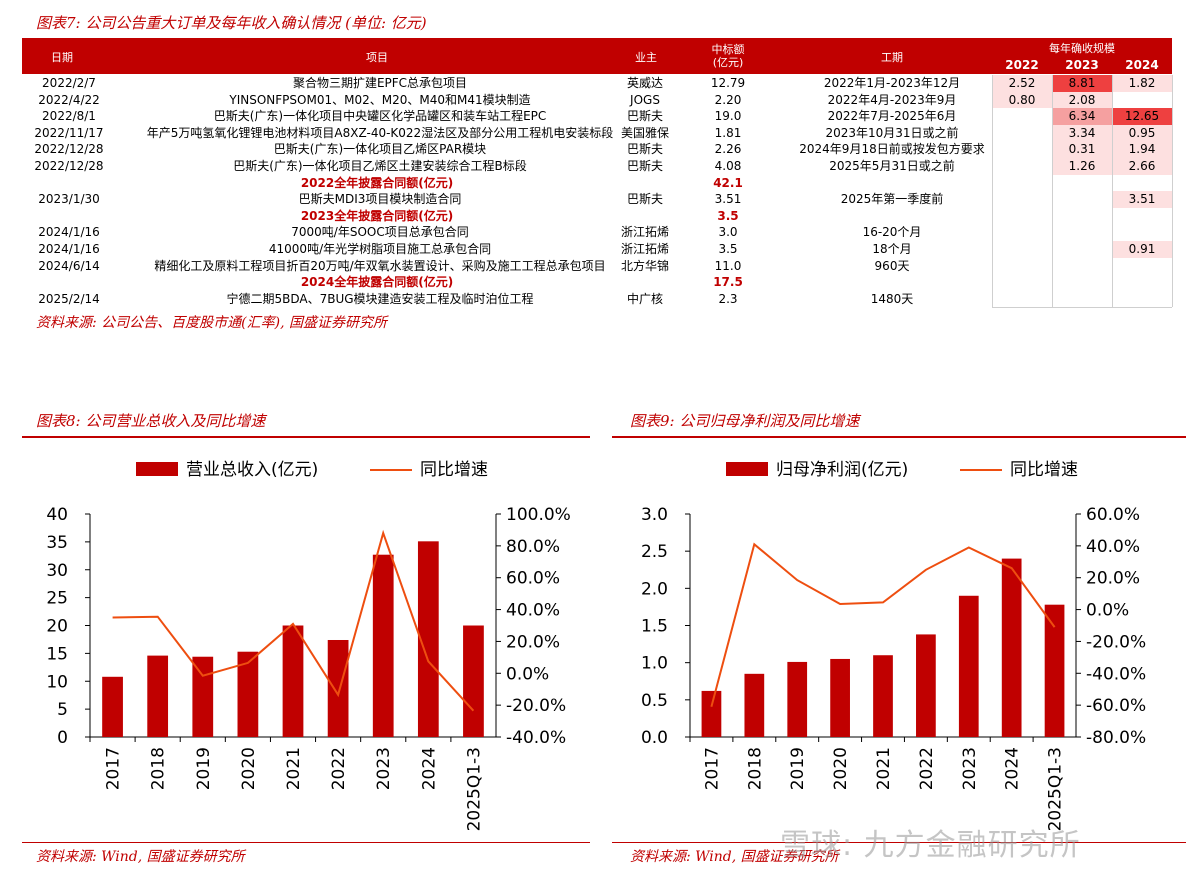 This screenshot has width=1200, height=873. I want to click on right-tick-label: 100.0%, so click(538, 515).